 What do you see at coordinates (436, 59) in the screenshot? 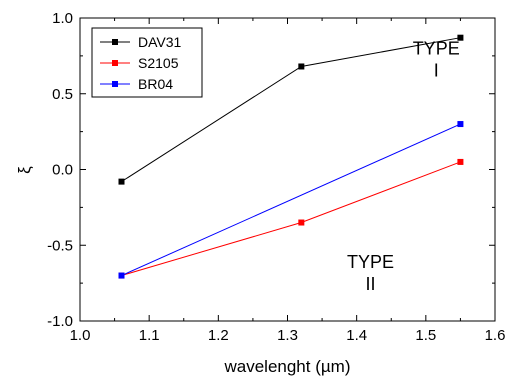
I see `annotation-label: TYPE I` at bounding box center [436, 59].